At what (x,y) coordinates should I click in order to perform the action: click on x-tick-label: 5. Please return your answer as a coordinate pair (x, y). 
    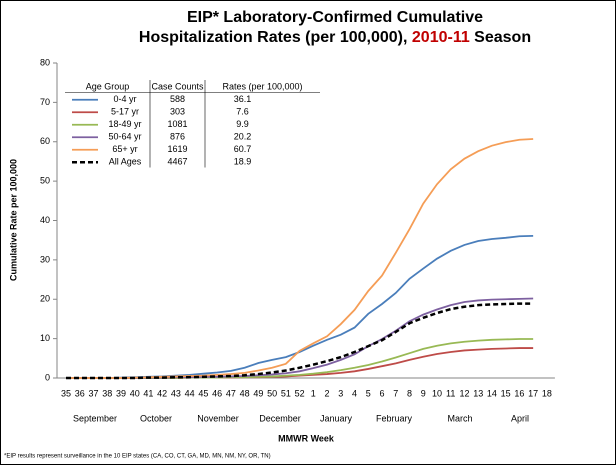
    Looking at the image, I should click on (368, 393).